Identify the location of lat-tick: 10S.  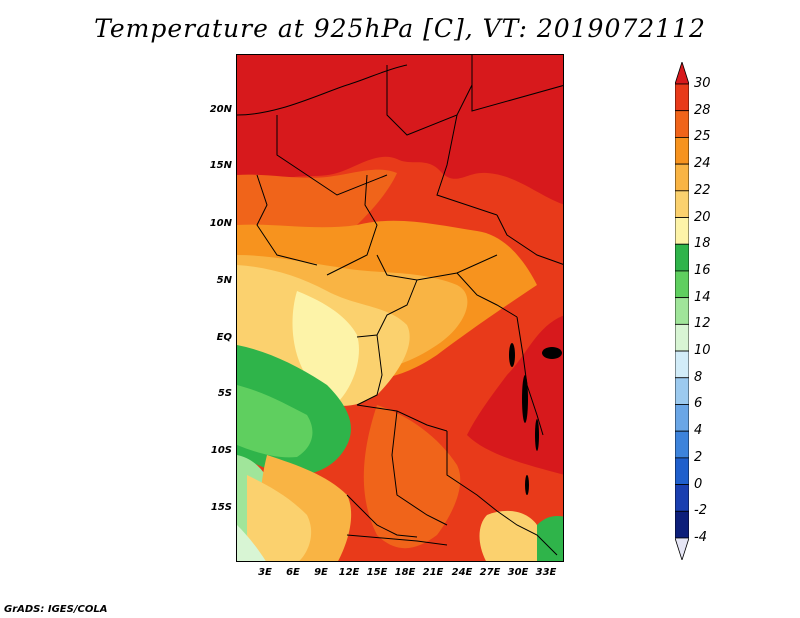
(221, 450).